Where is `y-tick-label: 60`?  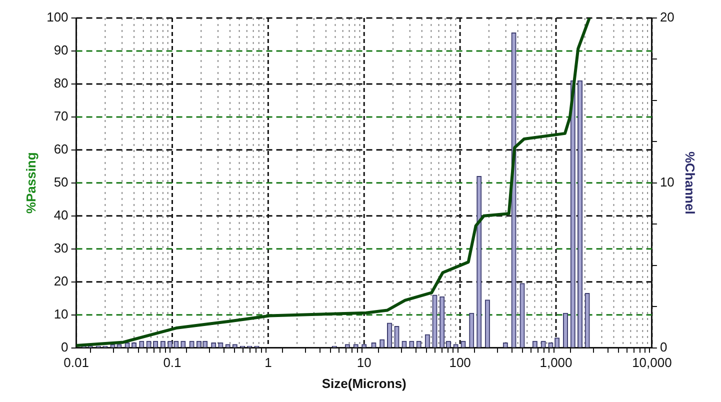
y-tick-label: 60 is located at coordinates (61, 149).